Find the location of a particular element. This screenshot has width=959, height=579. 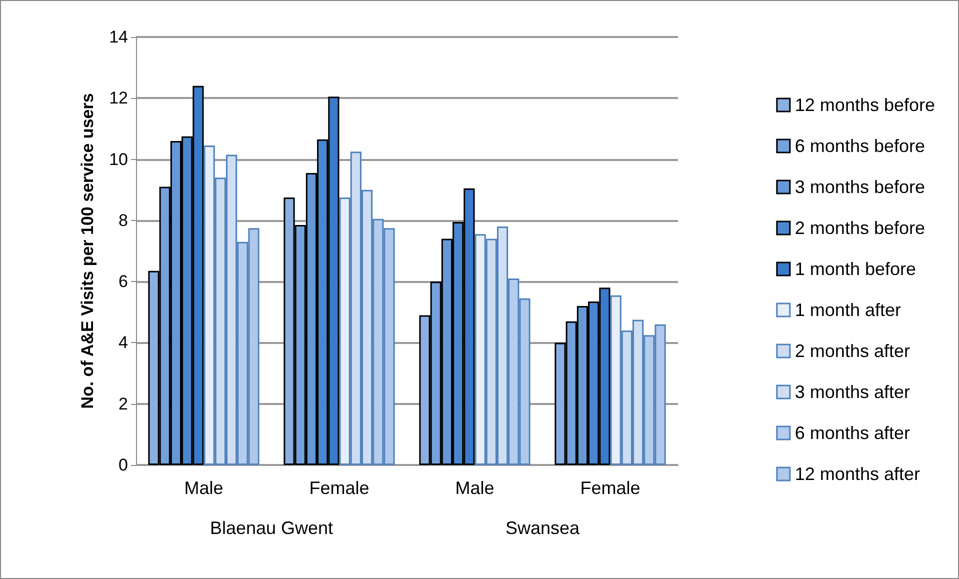

y-tick-label: 10 is located at coordinates (118, 159).